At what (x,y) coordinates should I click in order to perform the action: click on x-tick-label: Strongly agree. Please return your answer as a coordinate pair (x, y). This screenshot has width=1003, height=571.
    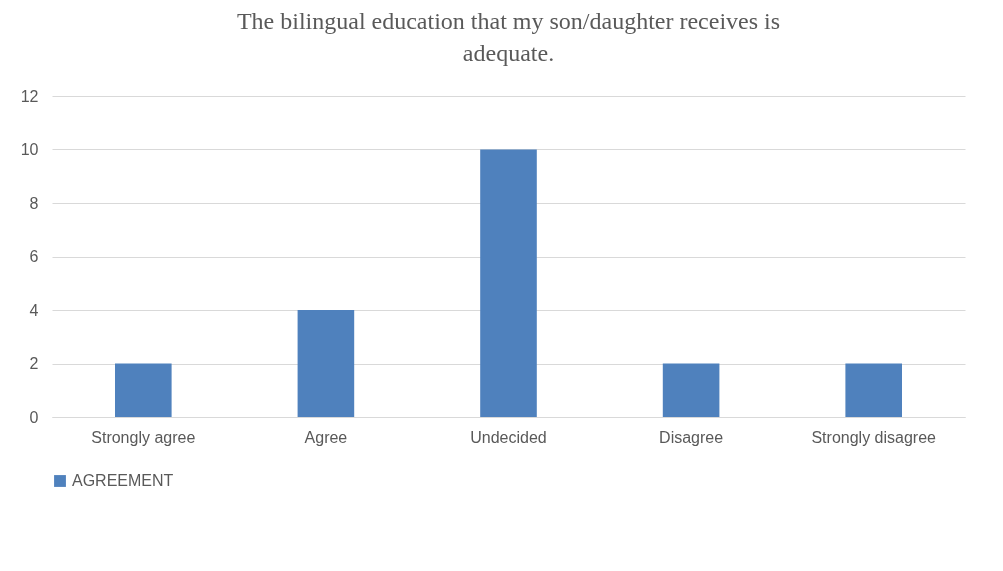
    Looking at the image, I should click on (143, 437).